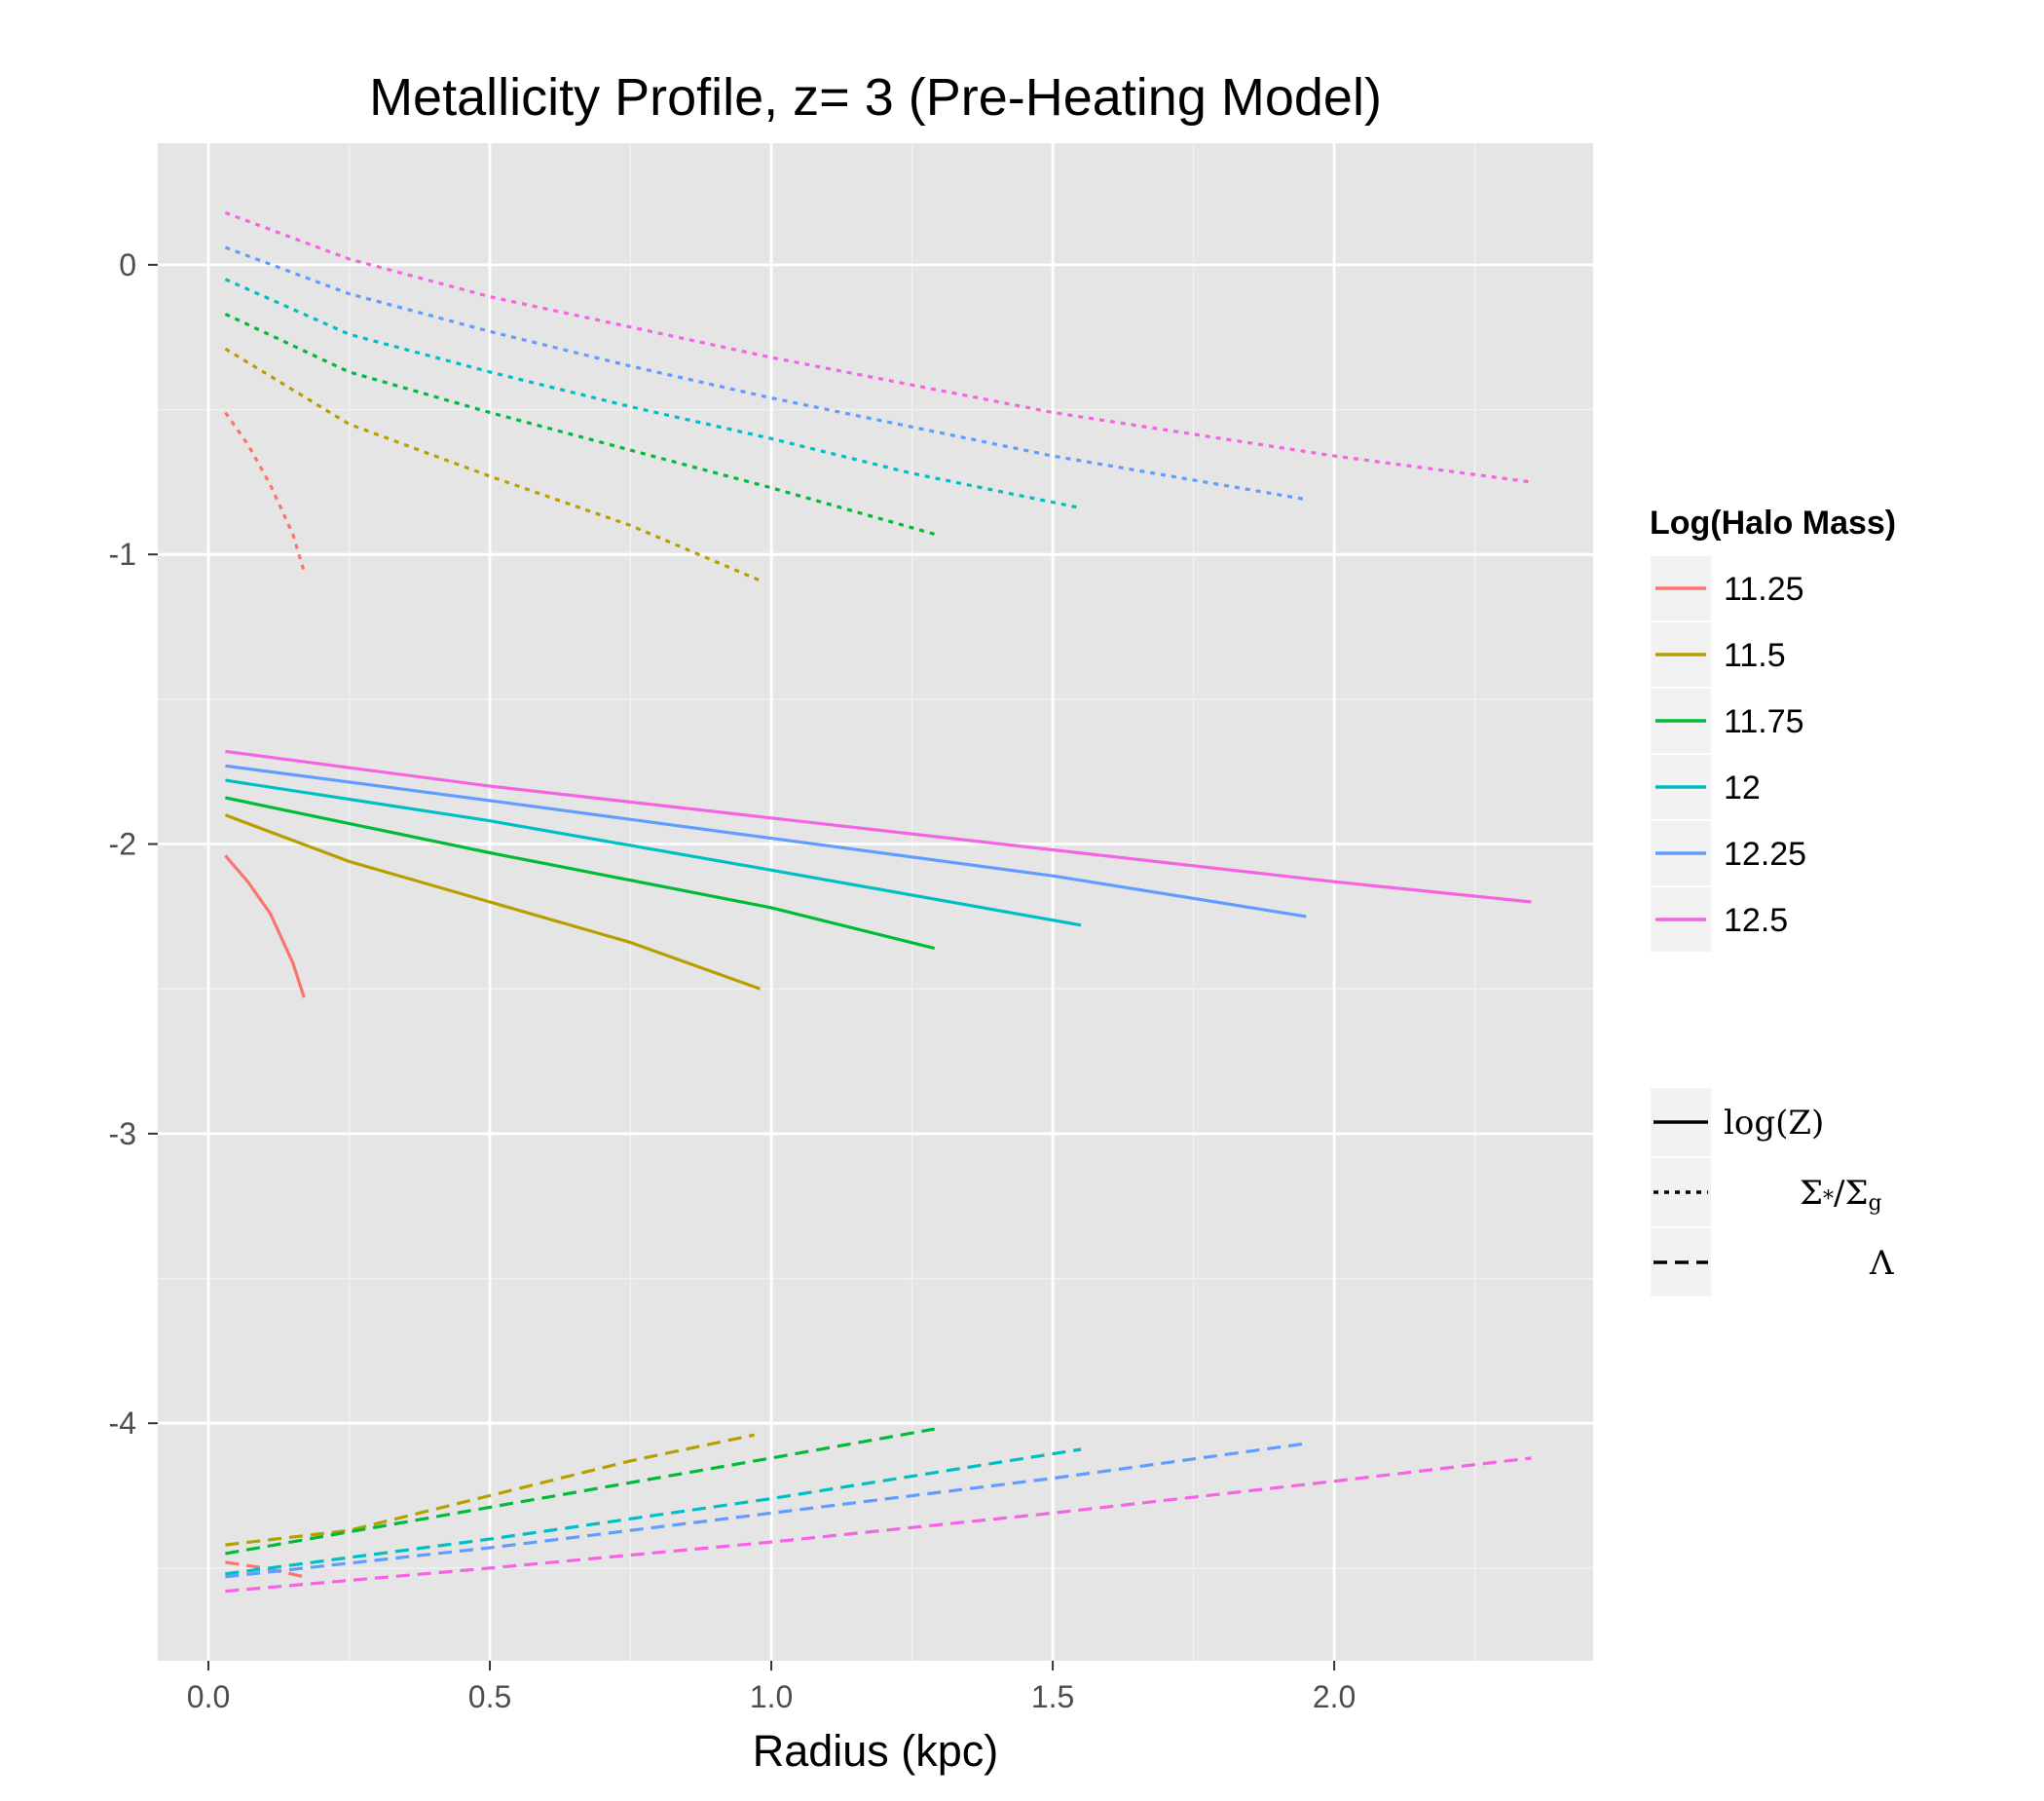 Image resolution: width=2044 pixels, height=1801 pixels. Describe the element at coordinates (489, 1696) in the screenshot. I see `x-tick-label: 0.5` at that location.